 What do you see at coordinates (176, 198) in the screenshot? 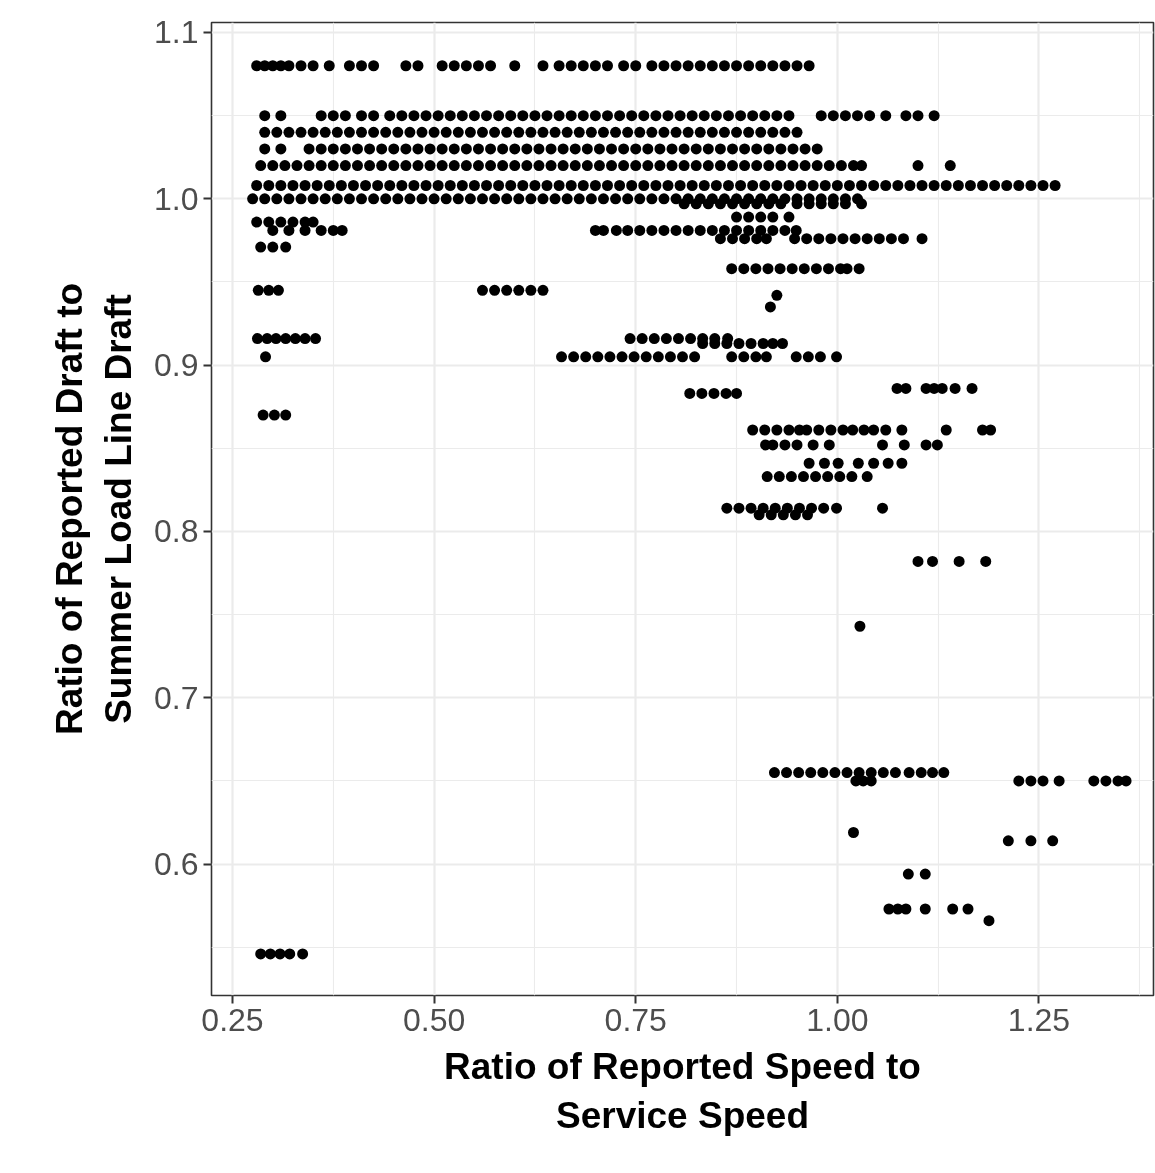
I see `y-tick-label: 1.0` at bounding box center [176, 198].